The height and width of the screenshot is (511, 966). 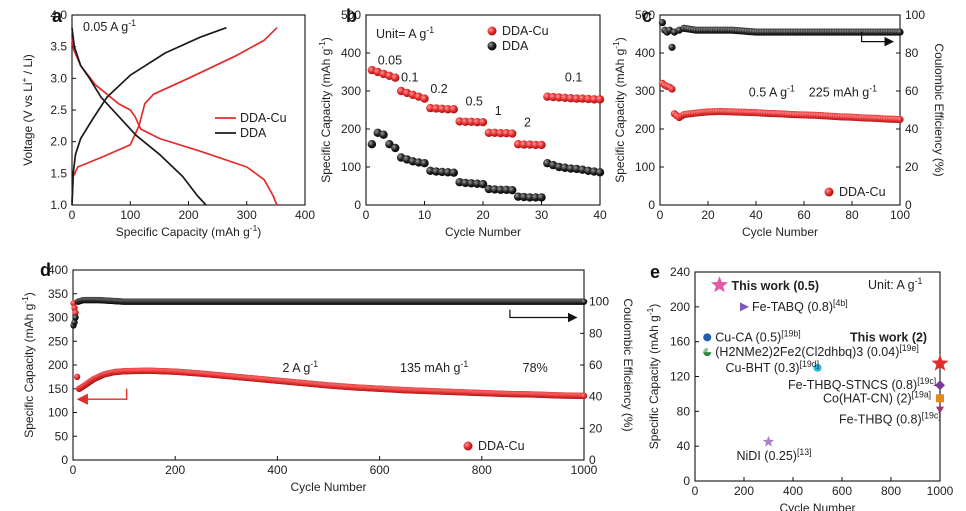 I want to click on rate-label: 2, so click(x=527, y=123).